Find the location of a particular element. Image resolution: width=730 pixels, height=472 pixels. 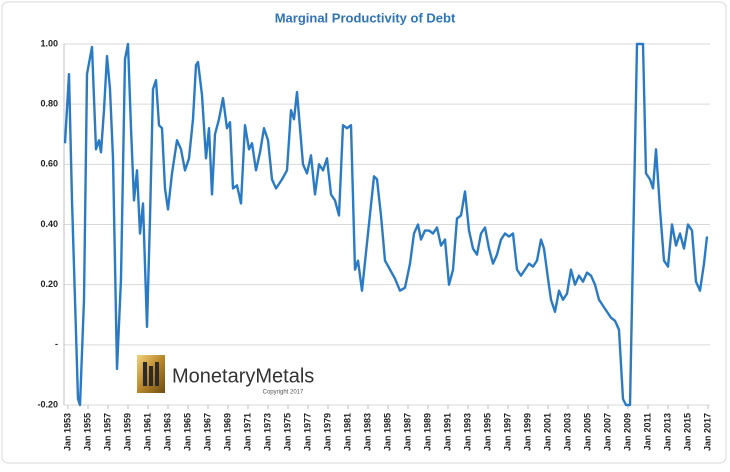

y-tick-label: 1.00 is located at coordinates (49, 43).